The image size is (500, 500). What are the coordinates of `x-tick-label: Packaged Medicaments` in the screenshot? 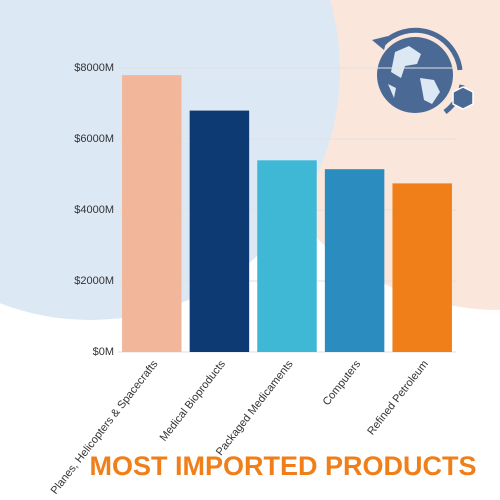 It's located at (255, 408).